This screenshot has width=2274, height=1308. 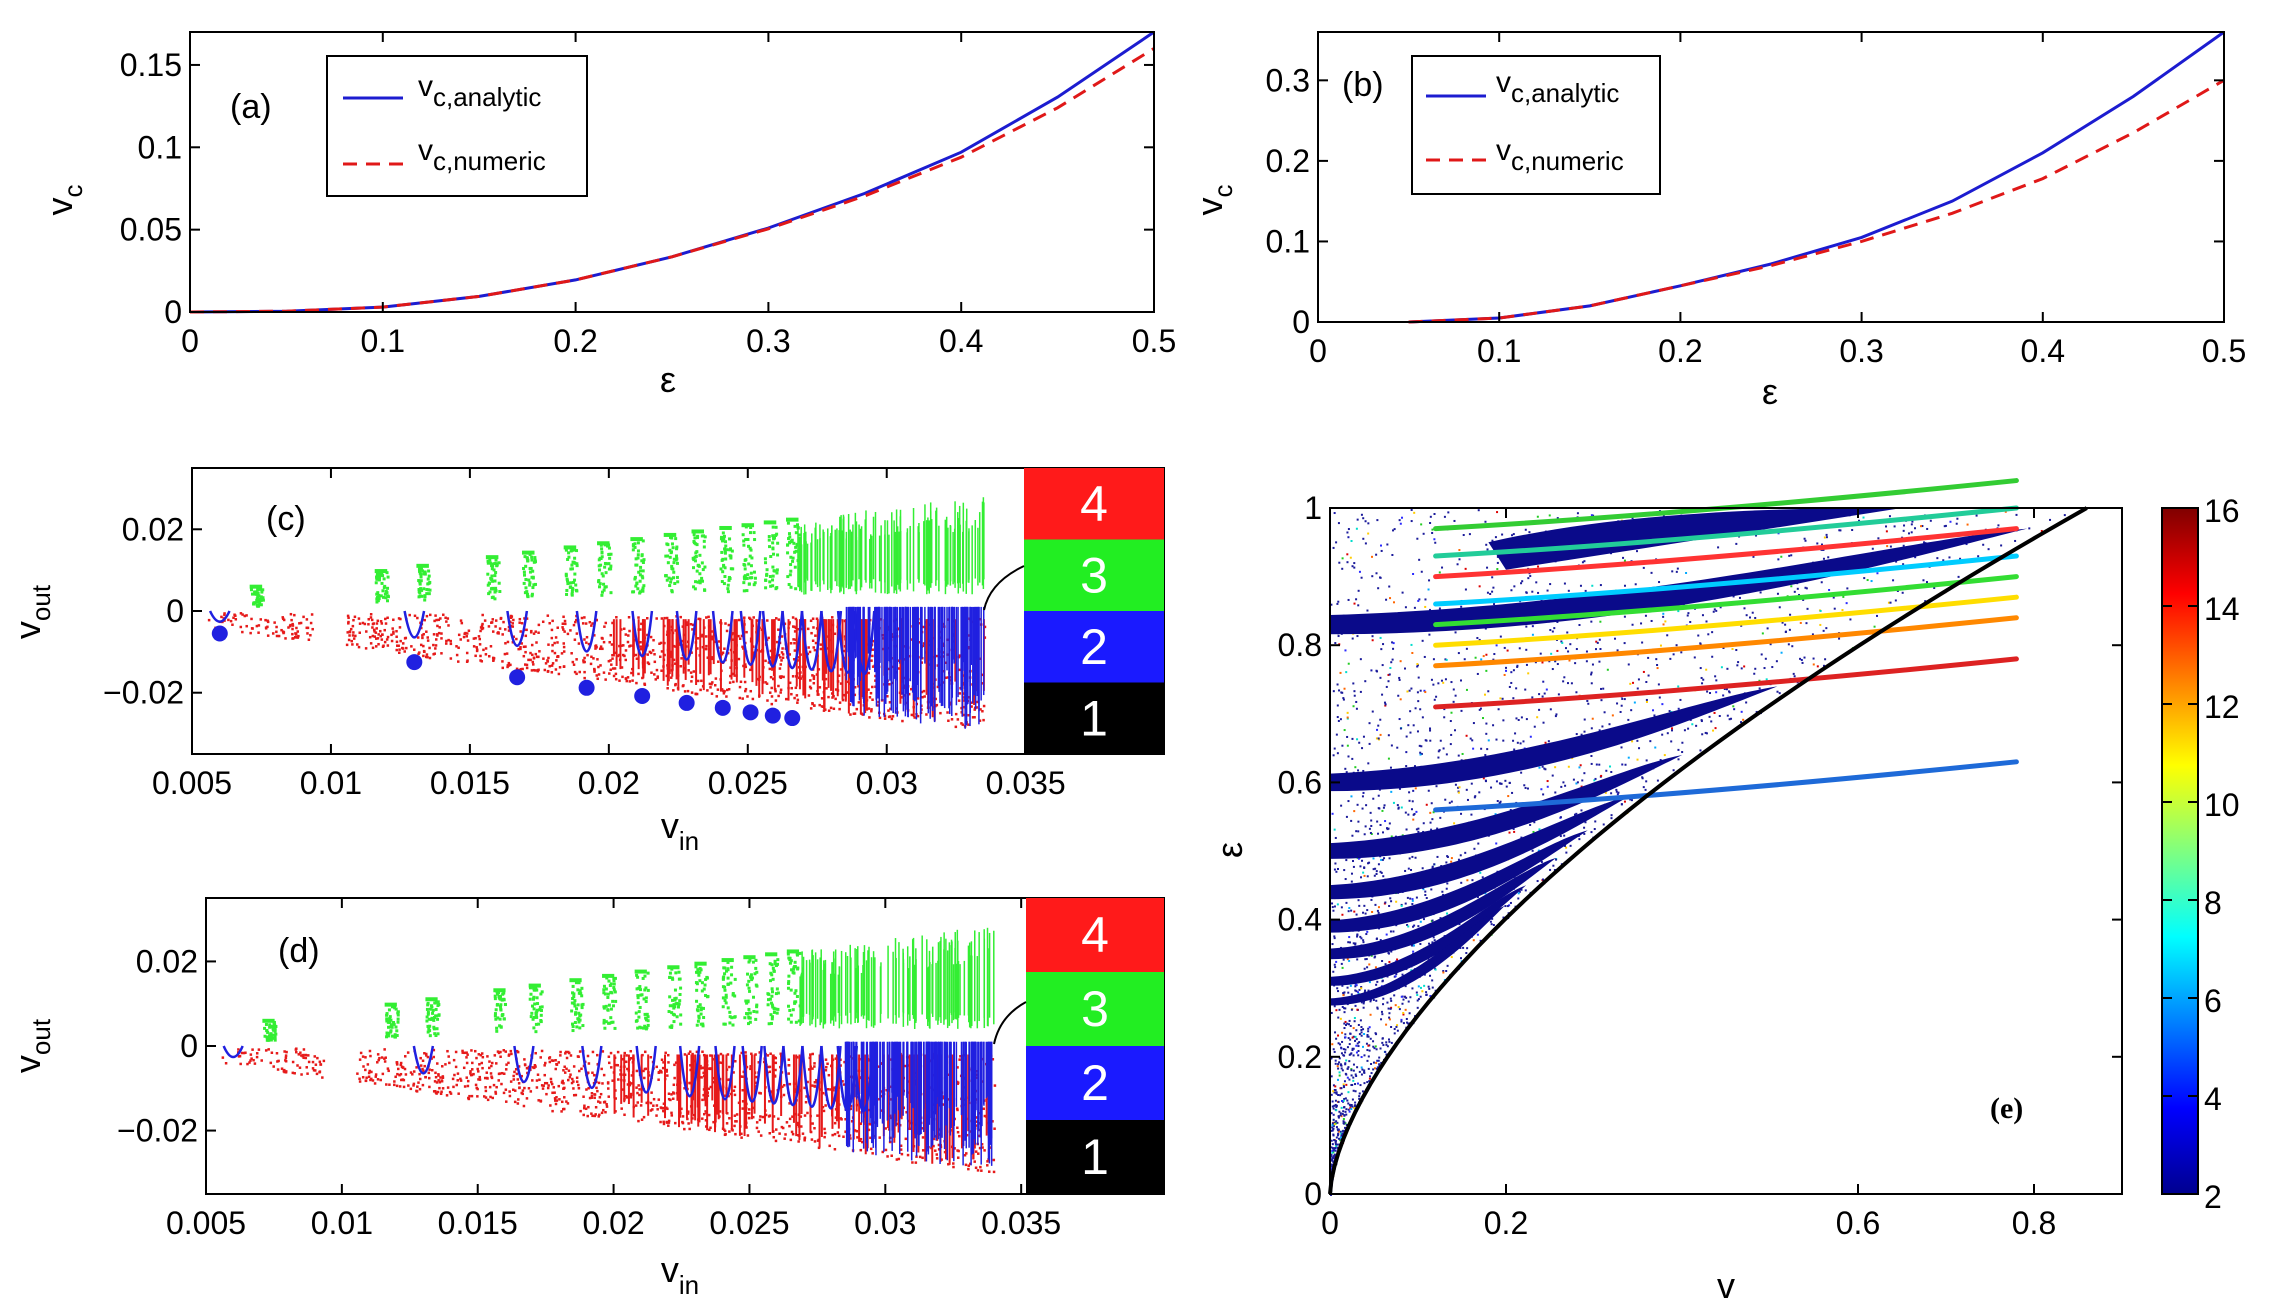 What do you see at coordinates (680, 1274) in the screenshot?
I see `panel-d-xlabel: vin` at bounding box center [680, 1274].